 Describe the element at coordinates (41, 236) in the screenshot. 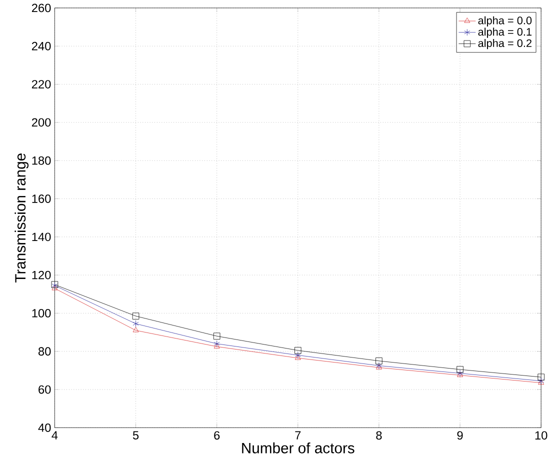

I see `y-tick-label: 140` at that location.